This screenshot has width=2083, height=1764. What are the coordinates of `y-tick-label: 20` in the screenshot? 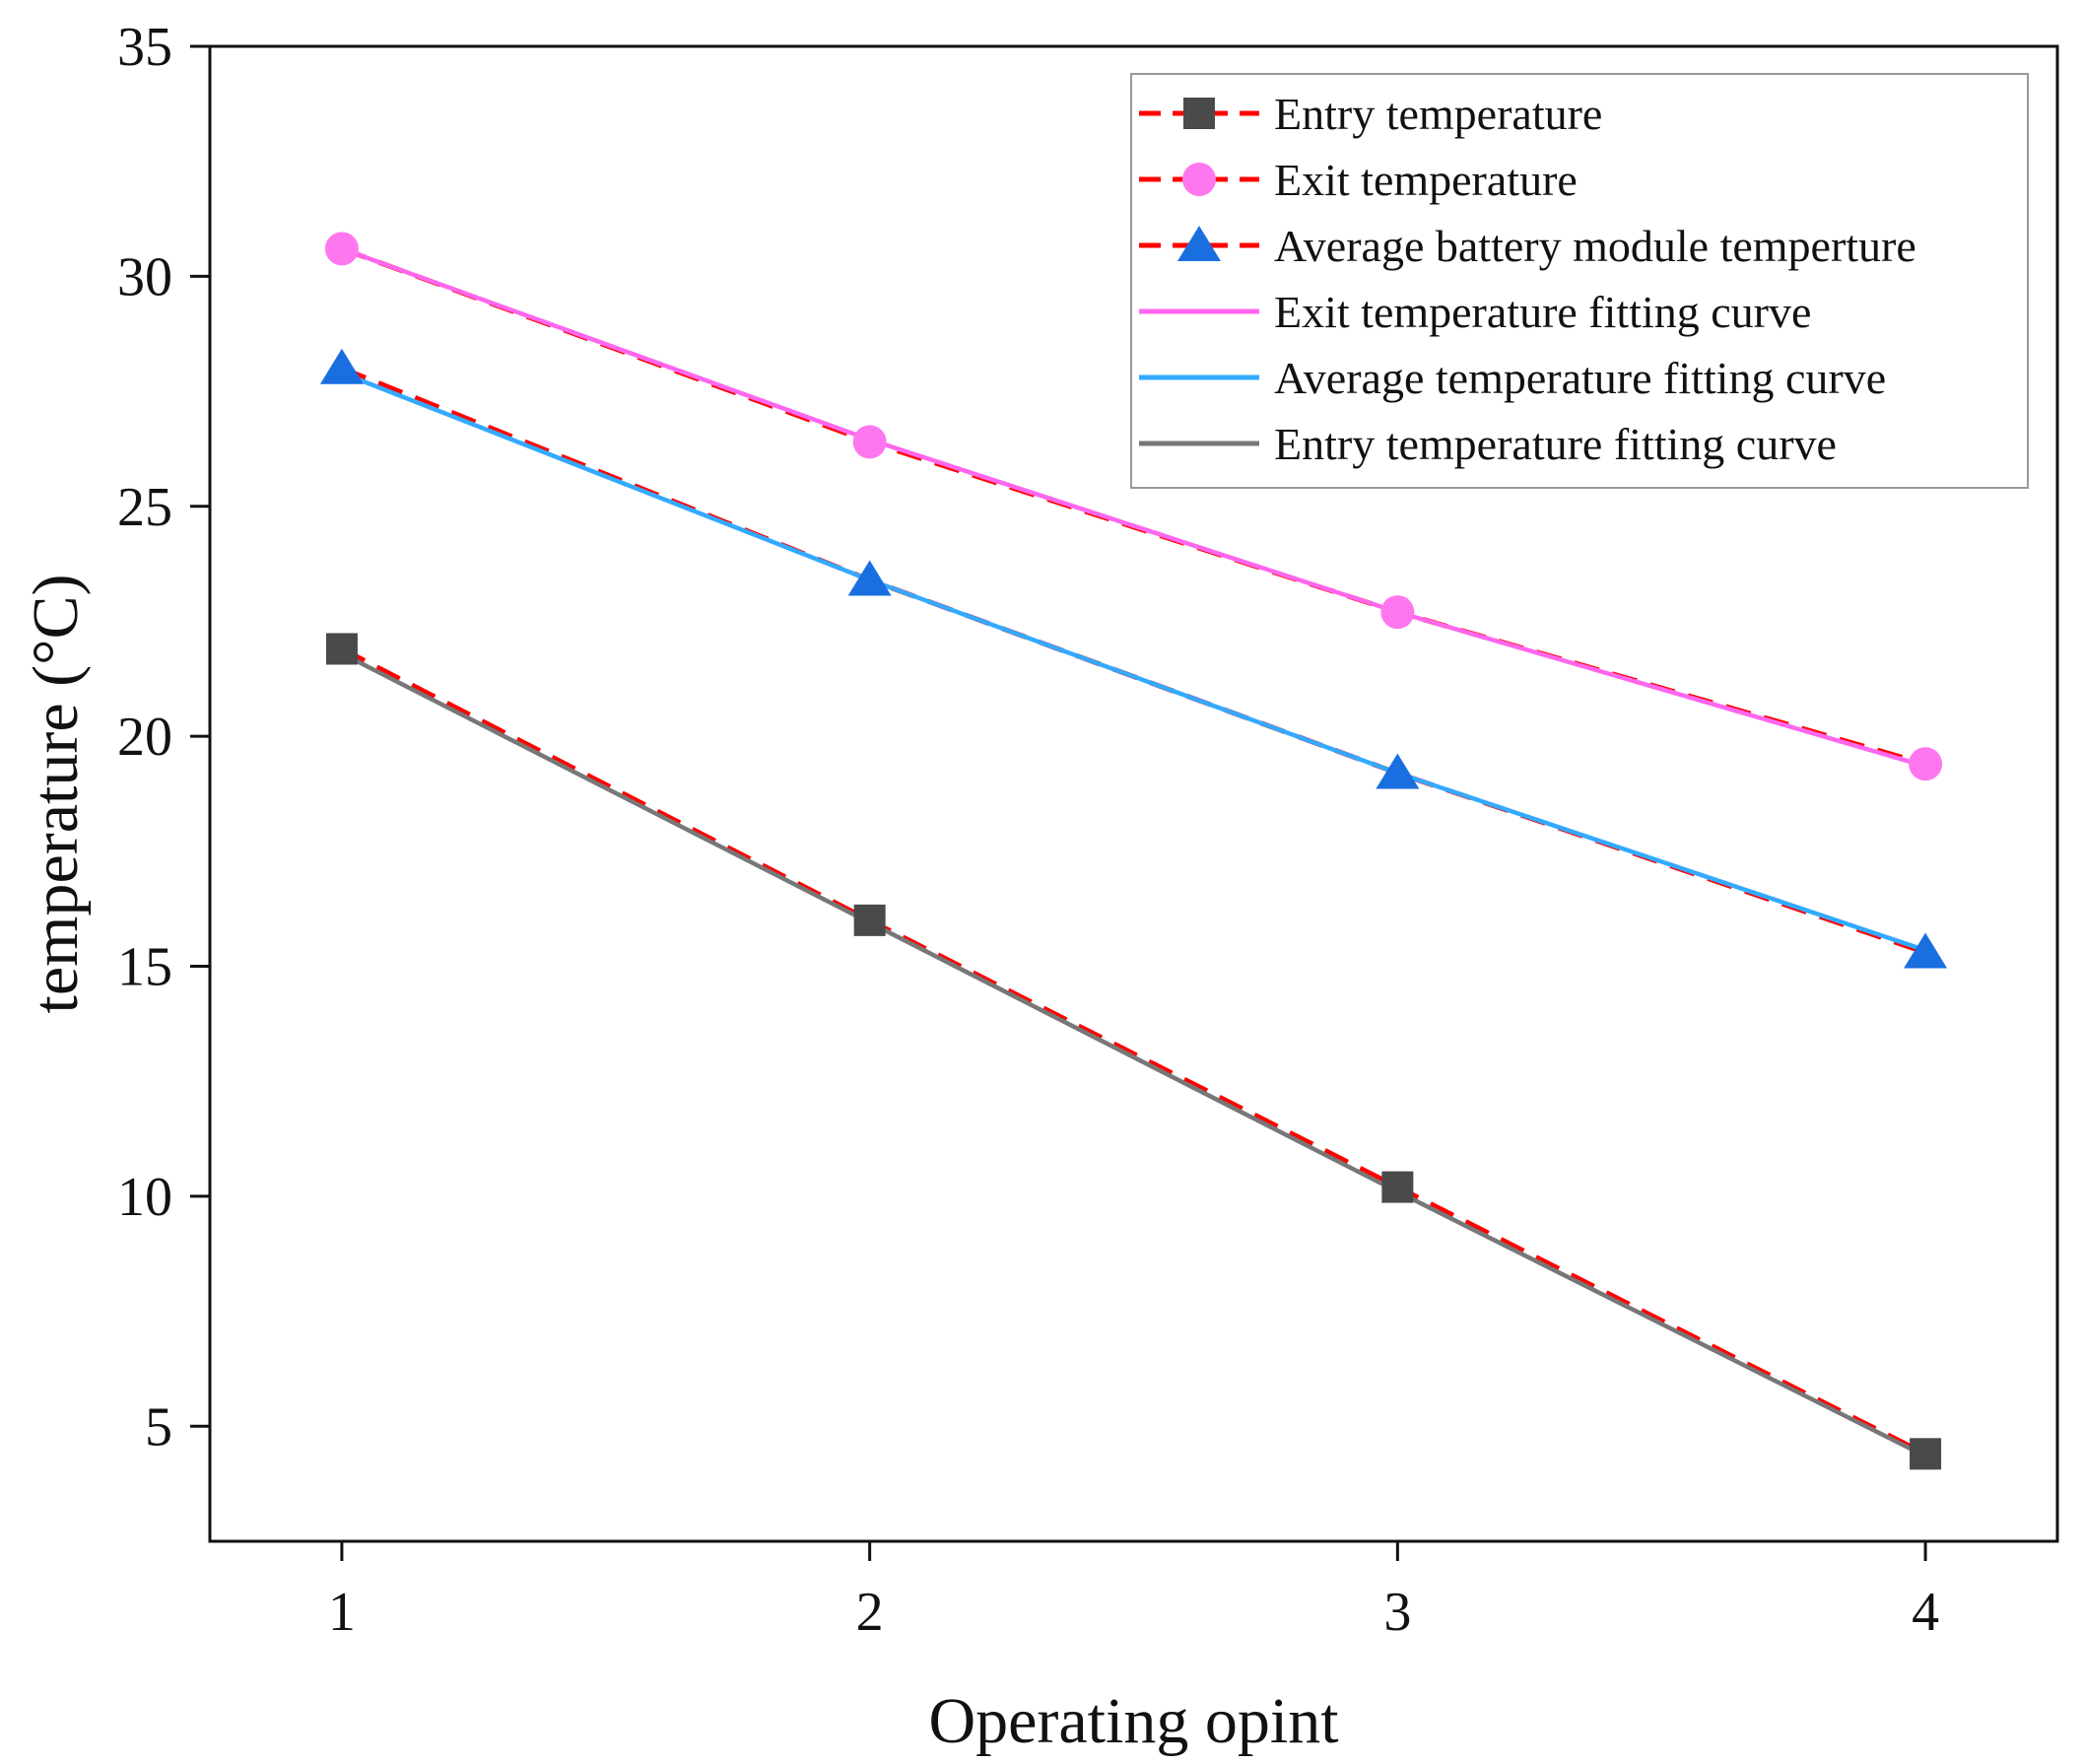 It's located at (144, 737).